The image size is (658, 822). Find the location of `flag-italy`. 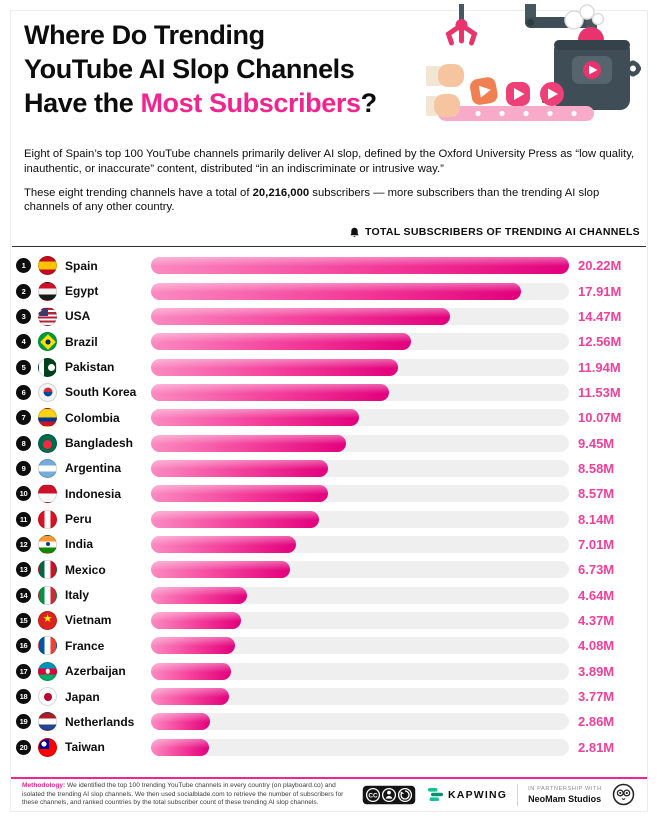

flag-italy is located at coordinates (47, 595).